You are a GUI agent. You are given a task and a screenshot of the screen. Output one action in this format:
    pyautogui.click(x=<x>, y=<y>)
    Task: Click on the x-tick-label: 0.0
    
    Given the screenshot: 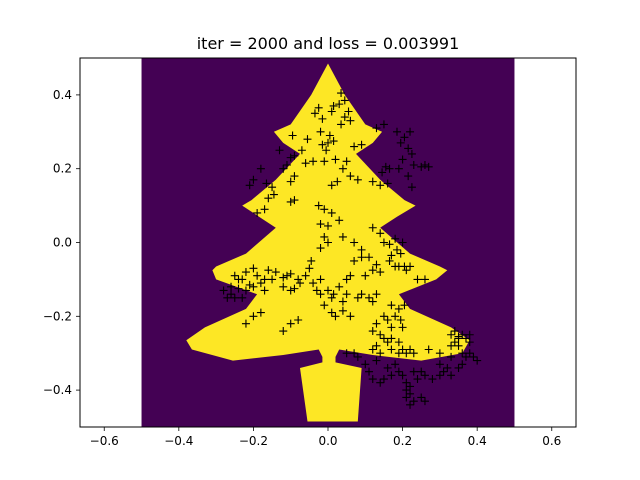 What is the action you would take?
    pyautogui.click(x=327, y=441)
    